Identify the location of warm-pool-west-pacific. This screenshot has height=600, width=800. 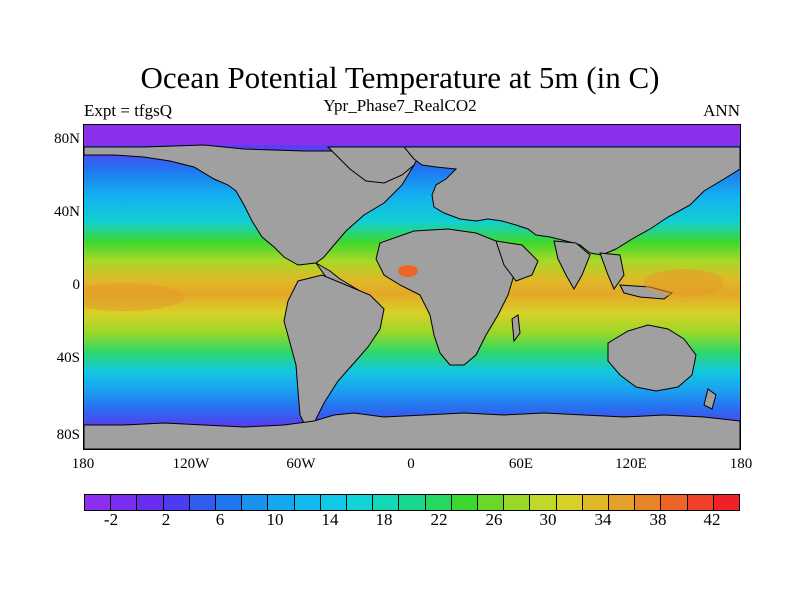
(684, 283).